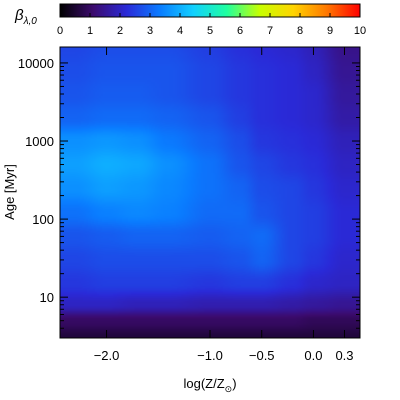  I want to click on colorbar-label: βλ,0, so click(25, 17).